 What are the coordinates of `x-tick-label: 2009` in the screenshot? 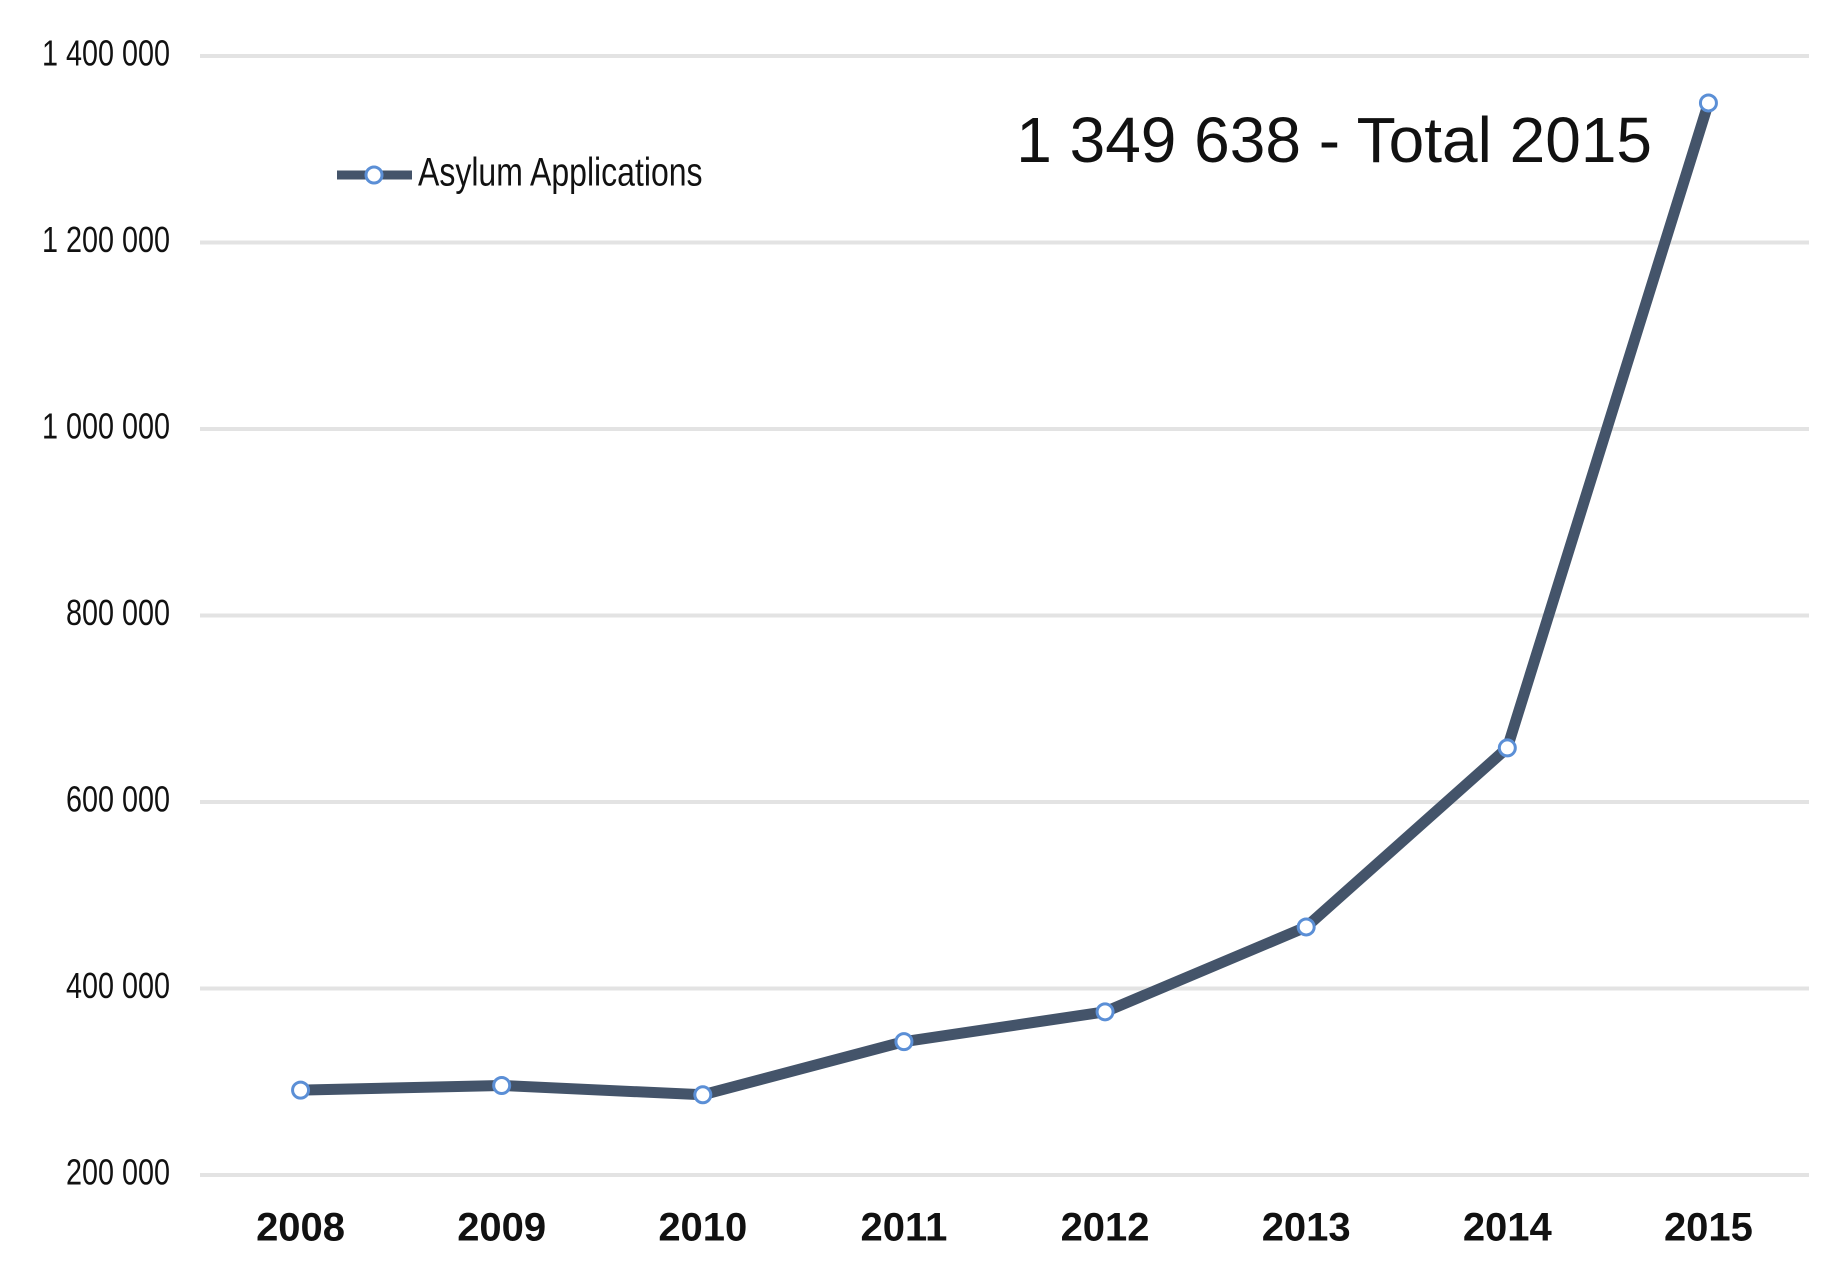 It's located at (501, 1228).